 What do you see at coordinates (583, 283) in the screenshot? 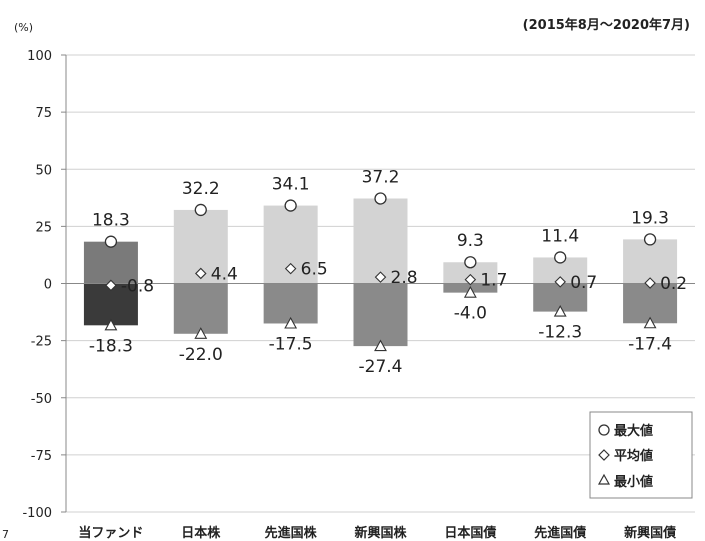
I see `data-label-avg: 0.7` at bounding box center [583, 283].